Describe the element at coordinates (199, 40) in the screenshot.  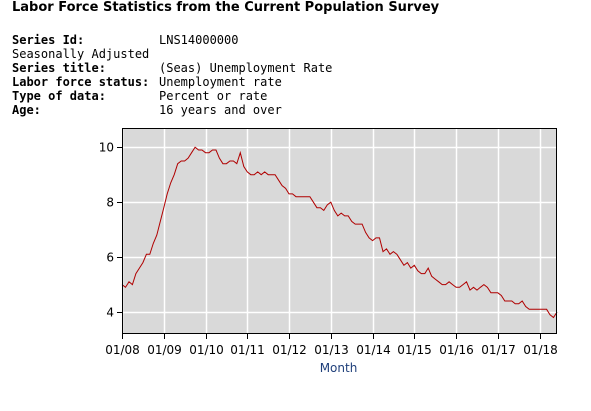
I see `series-id-value: LNS14000000` at that location.